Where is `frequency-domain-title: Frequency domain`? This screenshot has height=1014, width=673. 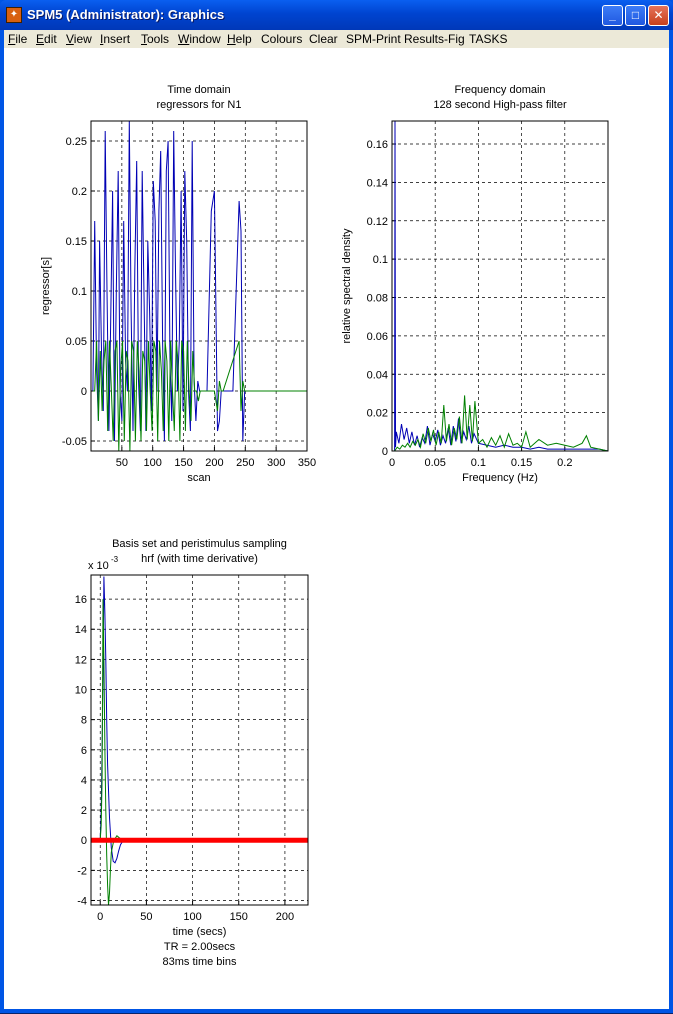
frequency-domain-title: Frequency domain is located at coordinates (499, 90).